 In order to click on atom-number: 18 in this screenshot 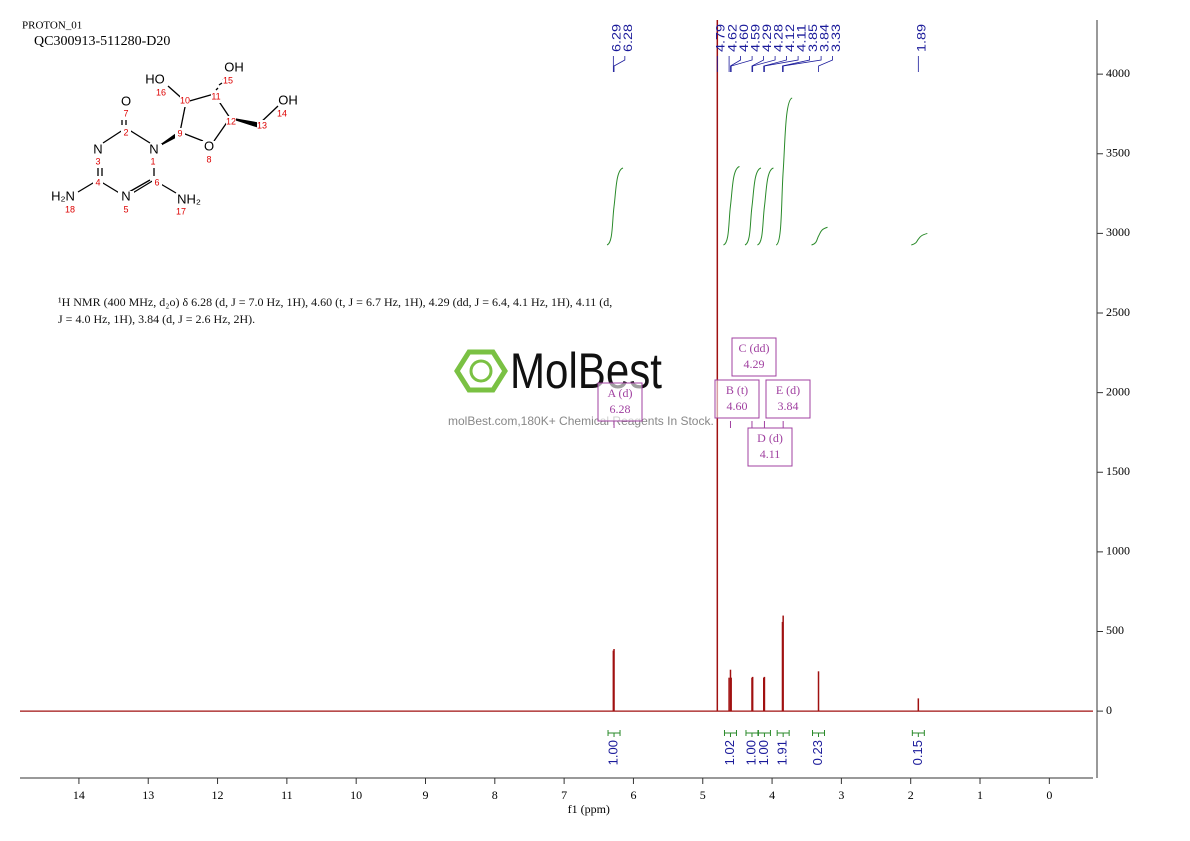, I will do `click(70, 209)`.